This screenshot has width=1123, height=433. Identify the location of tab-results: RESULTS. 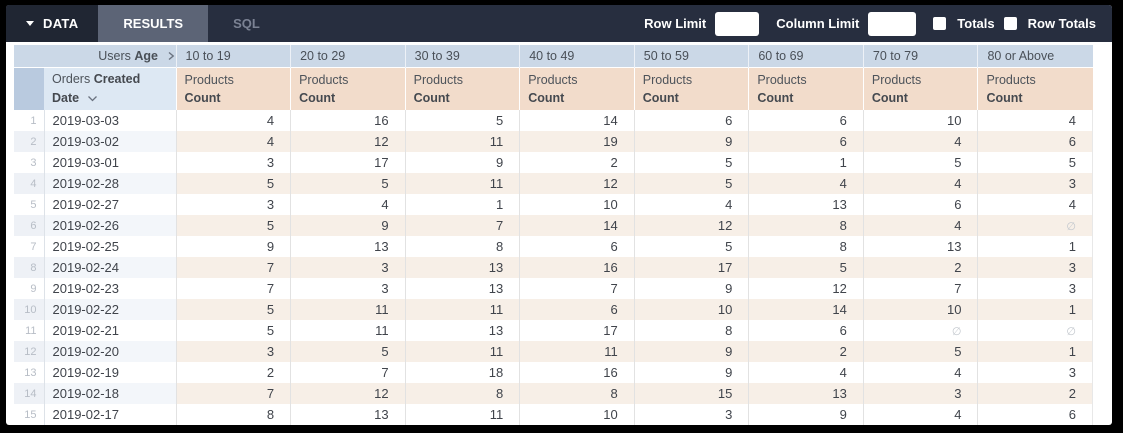
(153, 23).